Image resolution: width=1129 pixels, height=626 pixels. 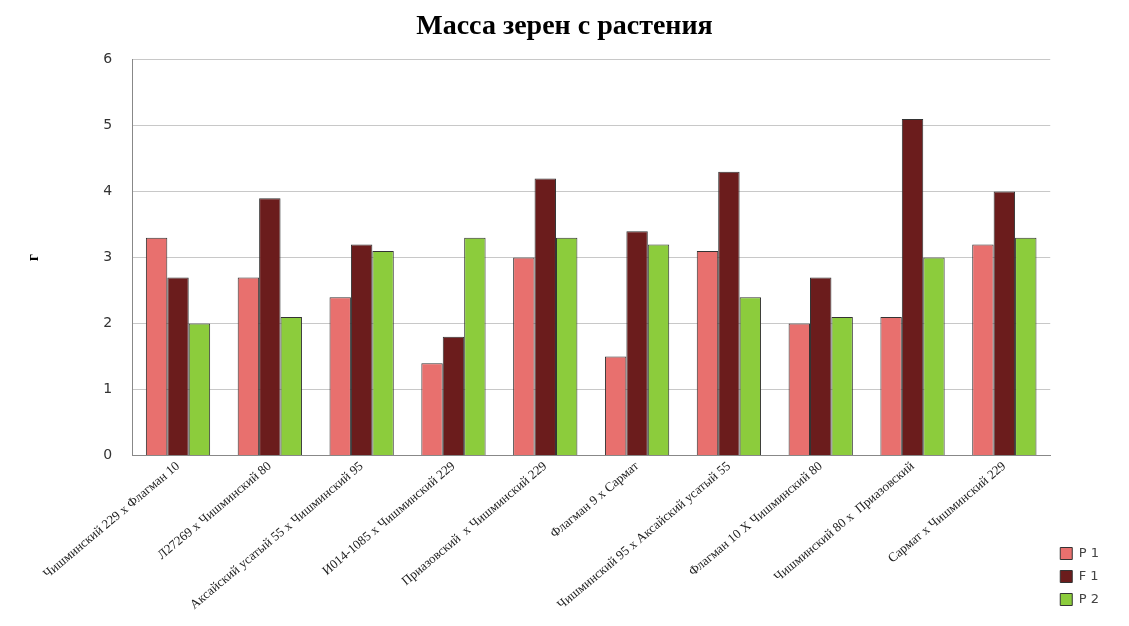 What do you see at coordinates (1089, 598) in the screenshot?
I see `legend-label: P 2` at bounding box center [1089, 598].